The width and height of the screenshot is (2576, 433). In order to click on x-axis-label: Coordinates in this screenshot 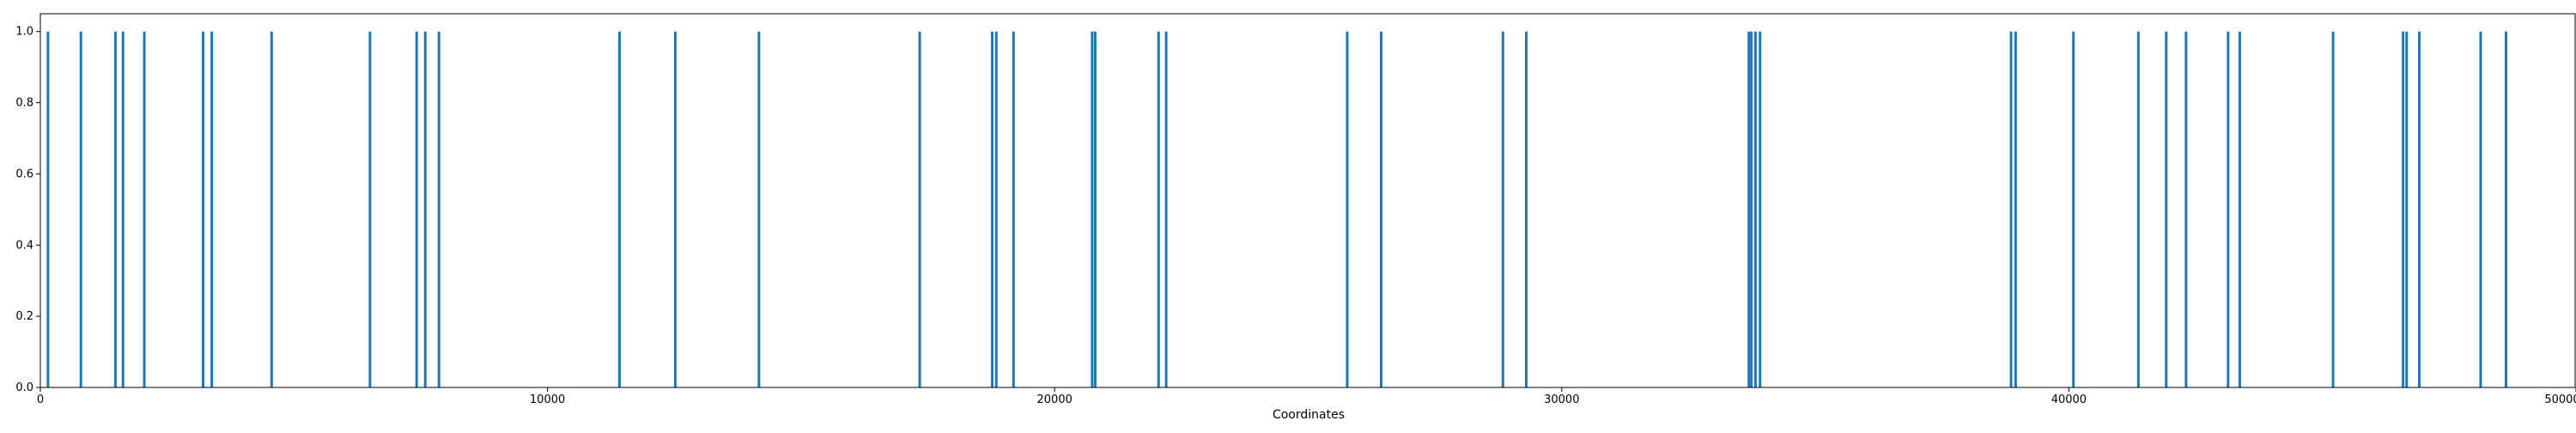, I will do `click(1309, 415)`.